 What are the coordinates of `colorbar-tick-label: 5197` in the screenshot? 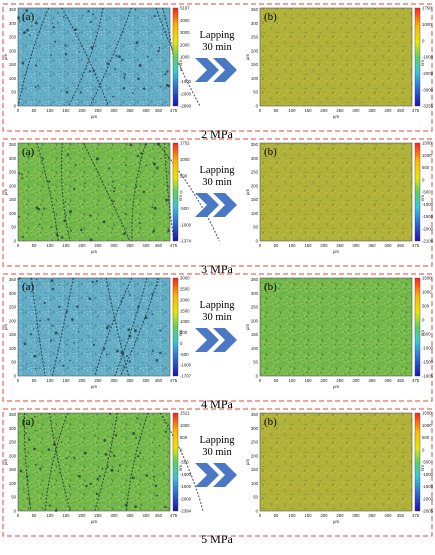 It's located at (185, 8).